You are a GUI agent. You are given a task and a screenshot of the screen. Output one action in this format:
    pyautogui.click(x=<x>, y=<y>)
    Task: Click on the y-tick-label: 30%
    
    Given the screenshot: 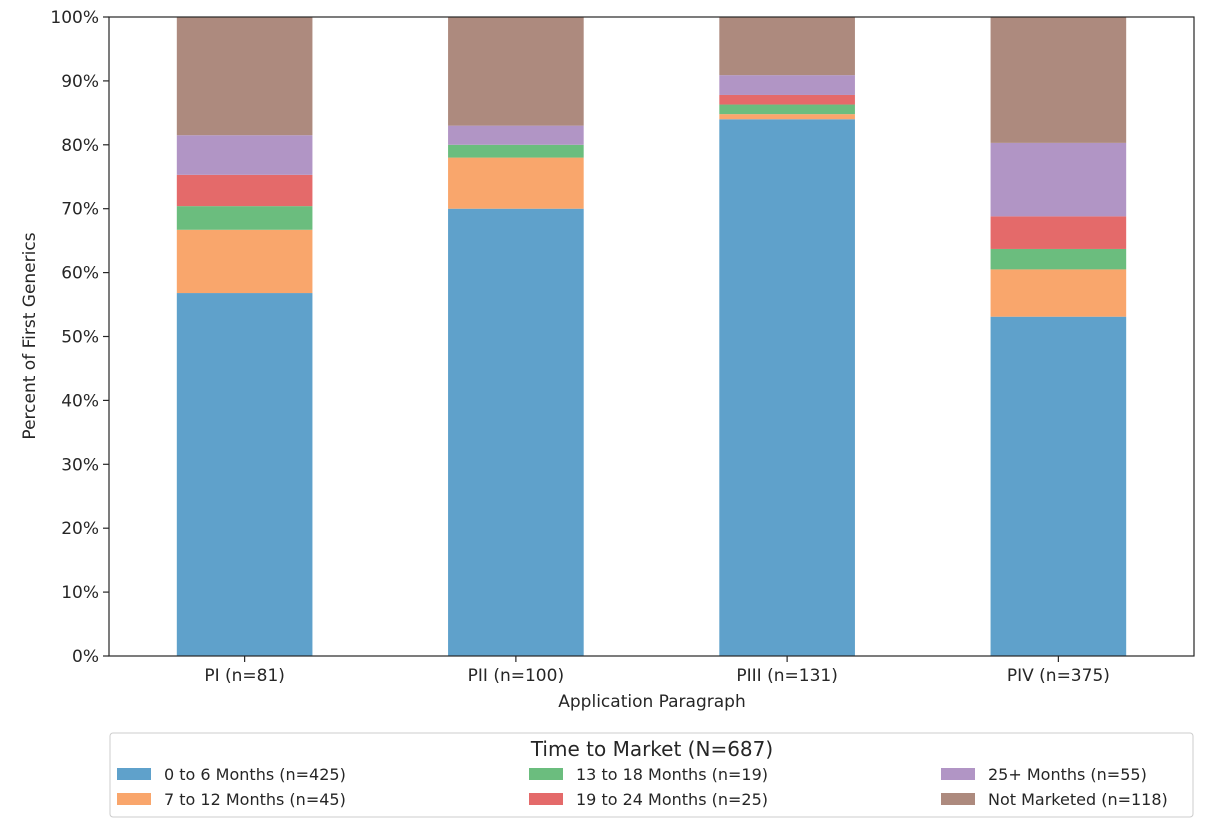 What is the action you would take?
    pyautogui.click(x=80, y=465)
    